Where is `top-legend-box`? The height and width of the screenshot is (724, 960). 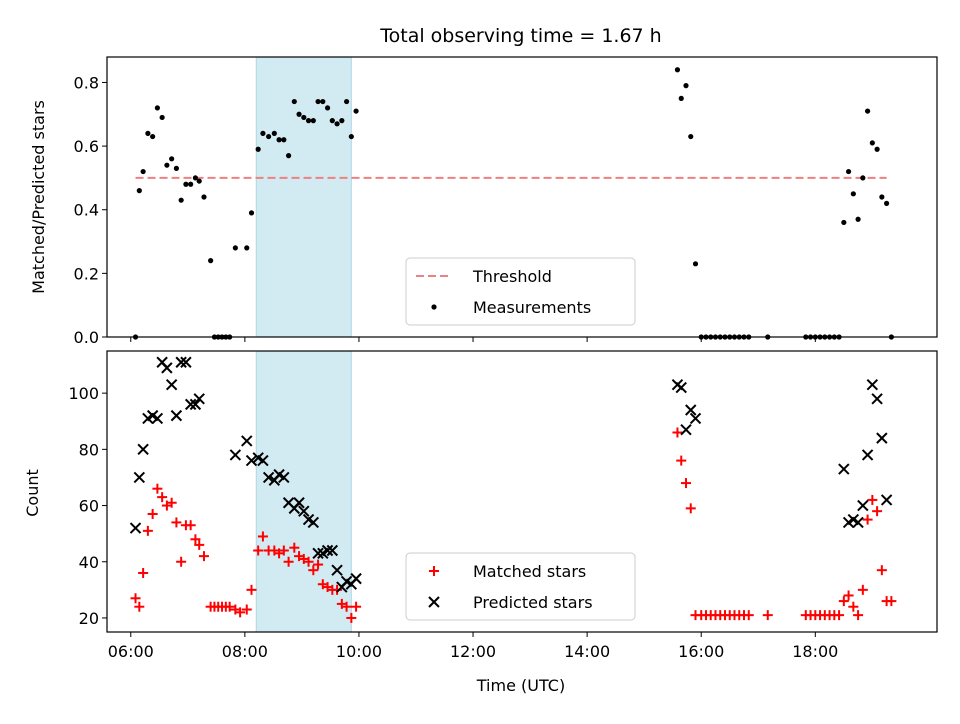 top-legend-box is located at coordinates (520, 291).